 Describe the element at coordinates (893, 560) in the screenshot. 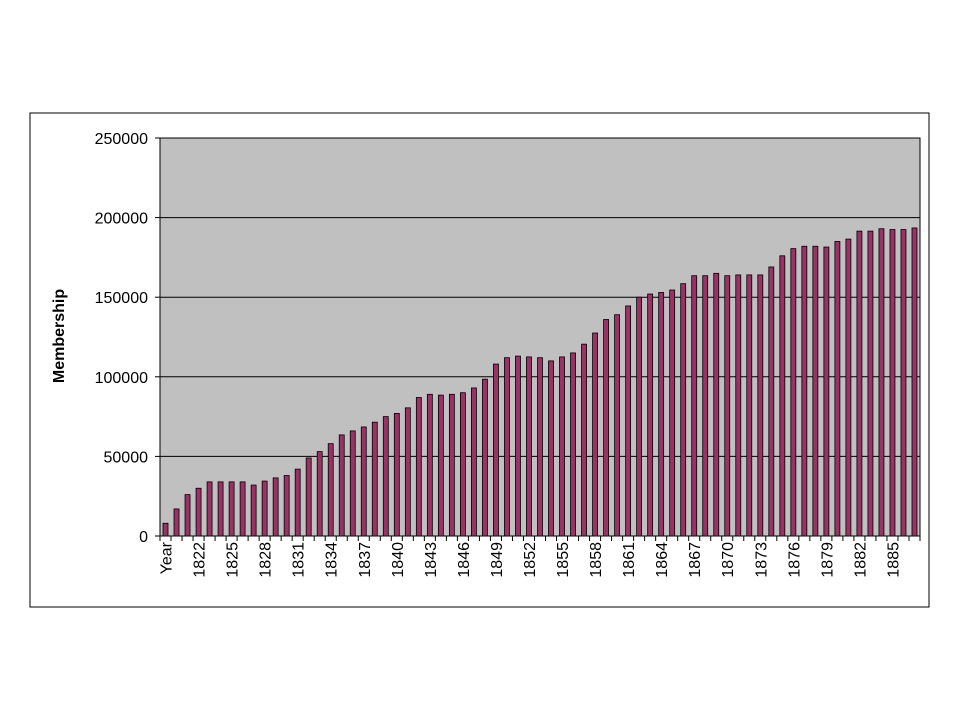

I see `x-tick-label: 1885` at that location.